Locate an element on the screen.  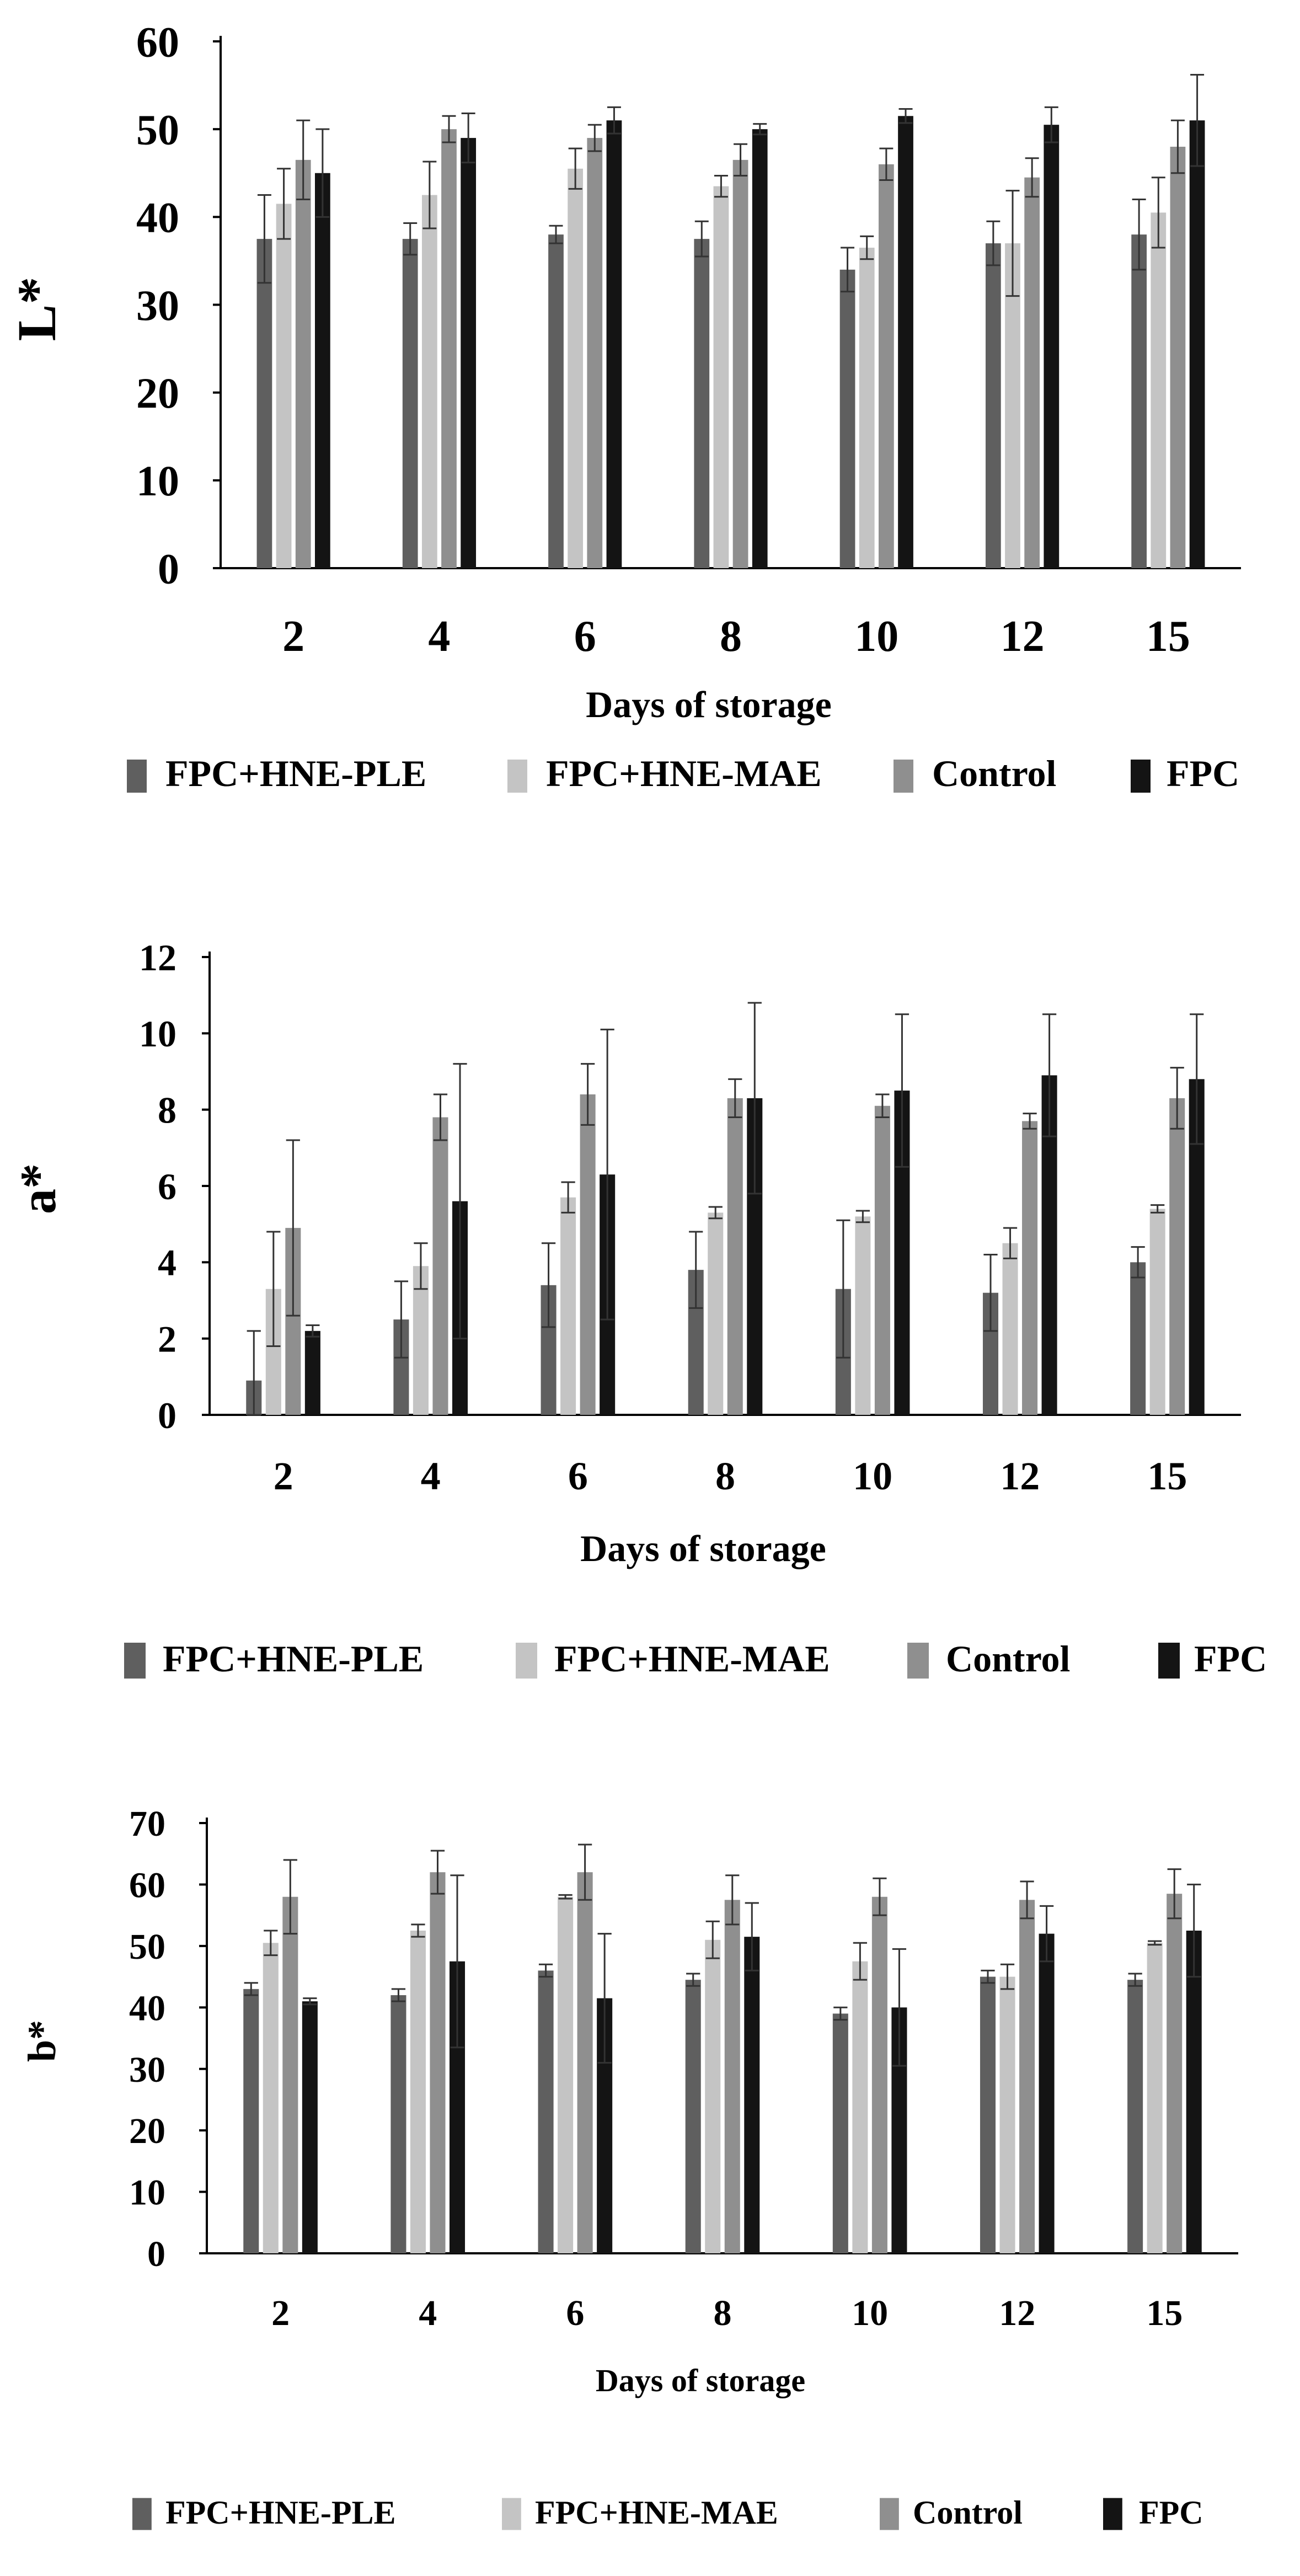
y-axis-label: a* is located at coordinates (38, 1188).